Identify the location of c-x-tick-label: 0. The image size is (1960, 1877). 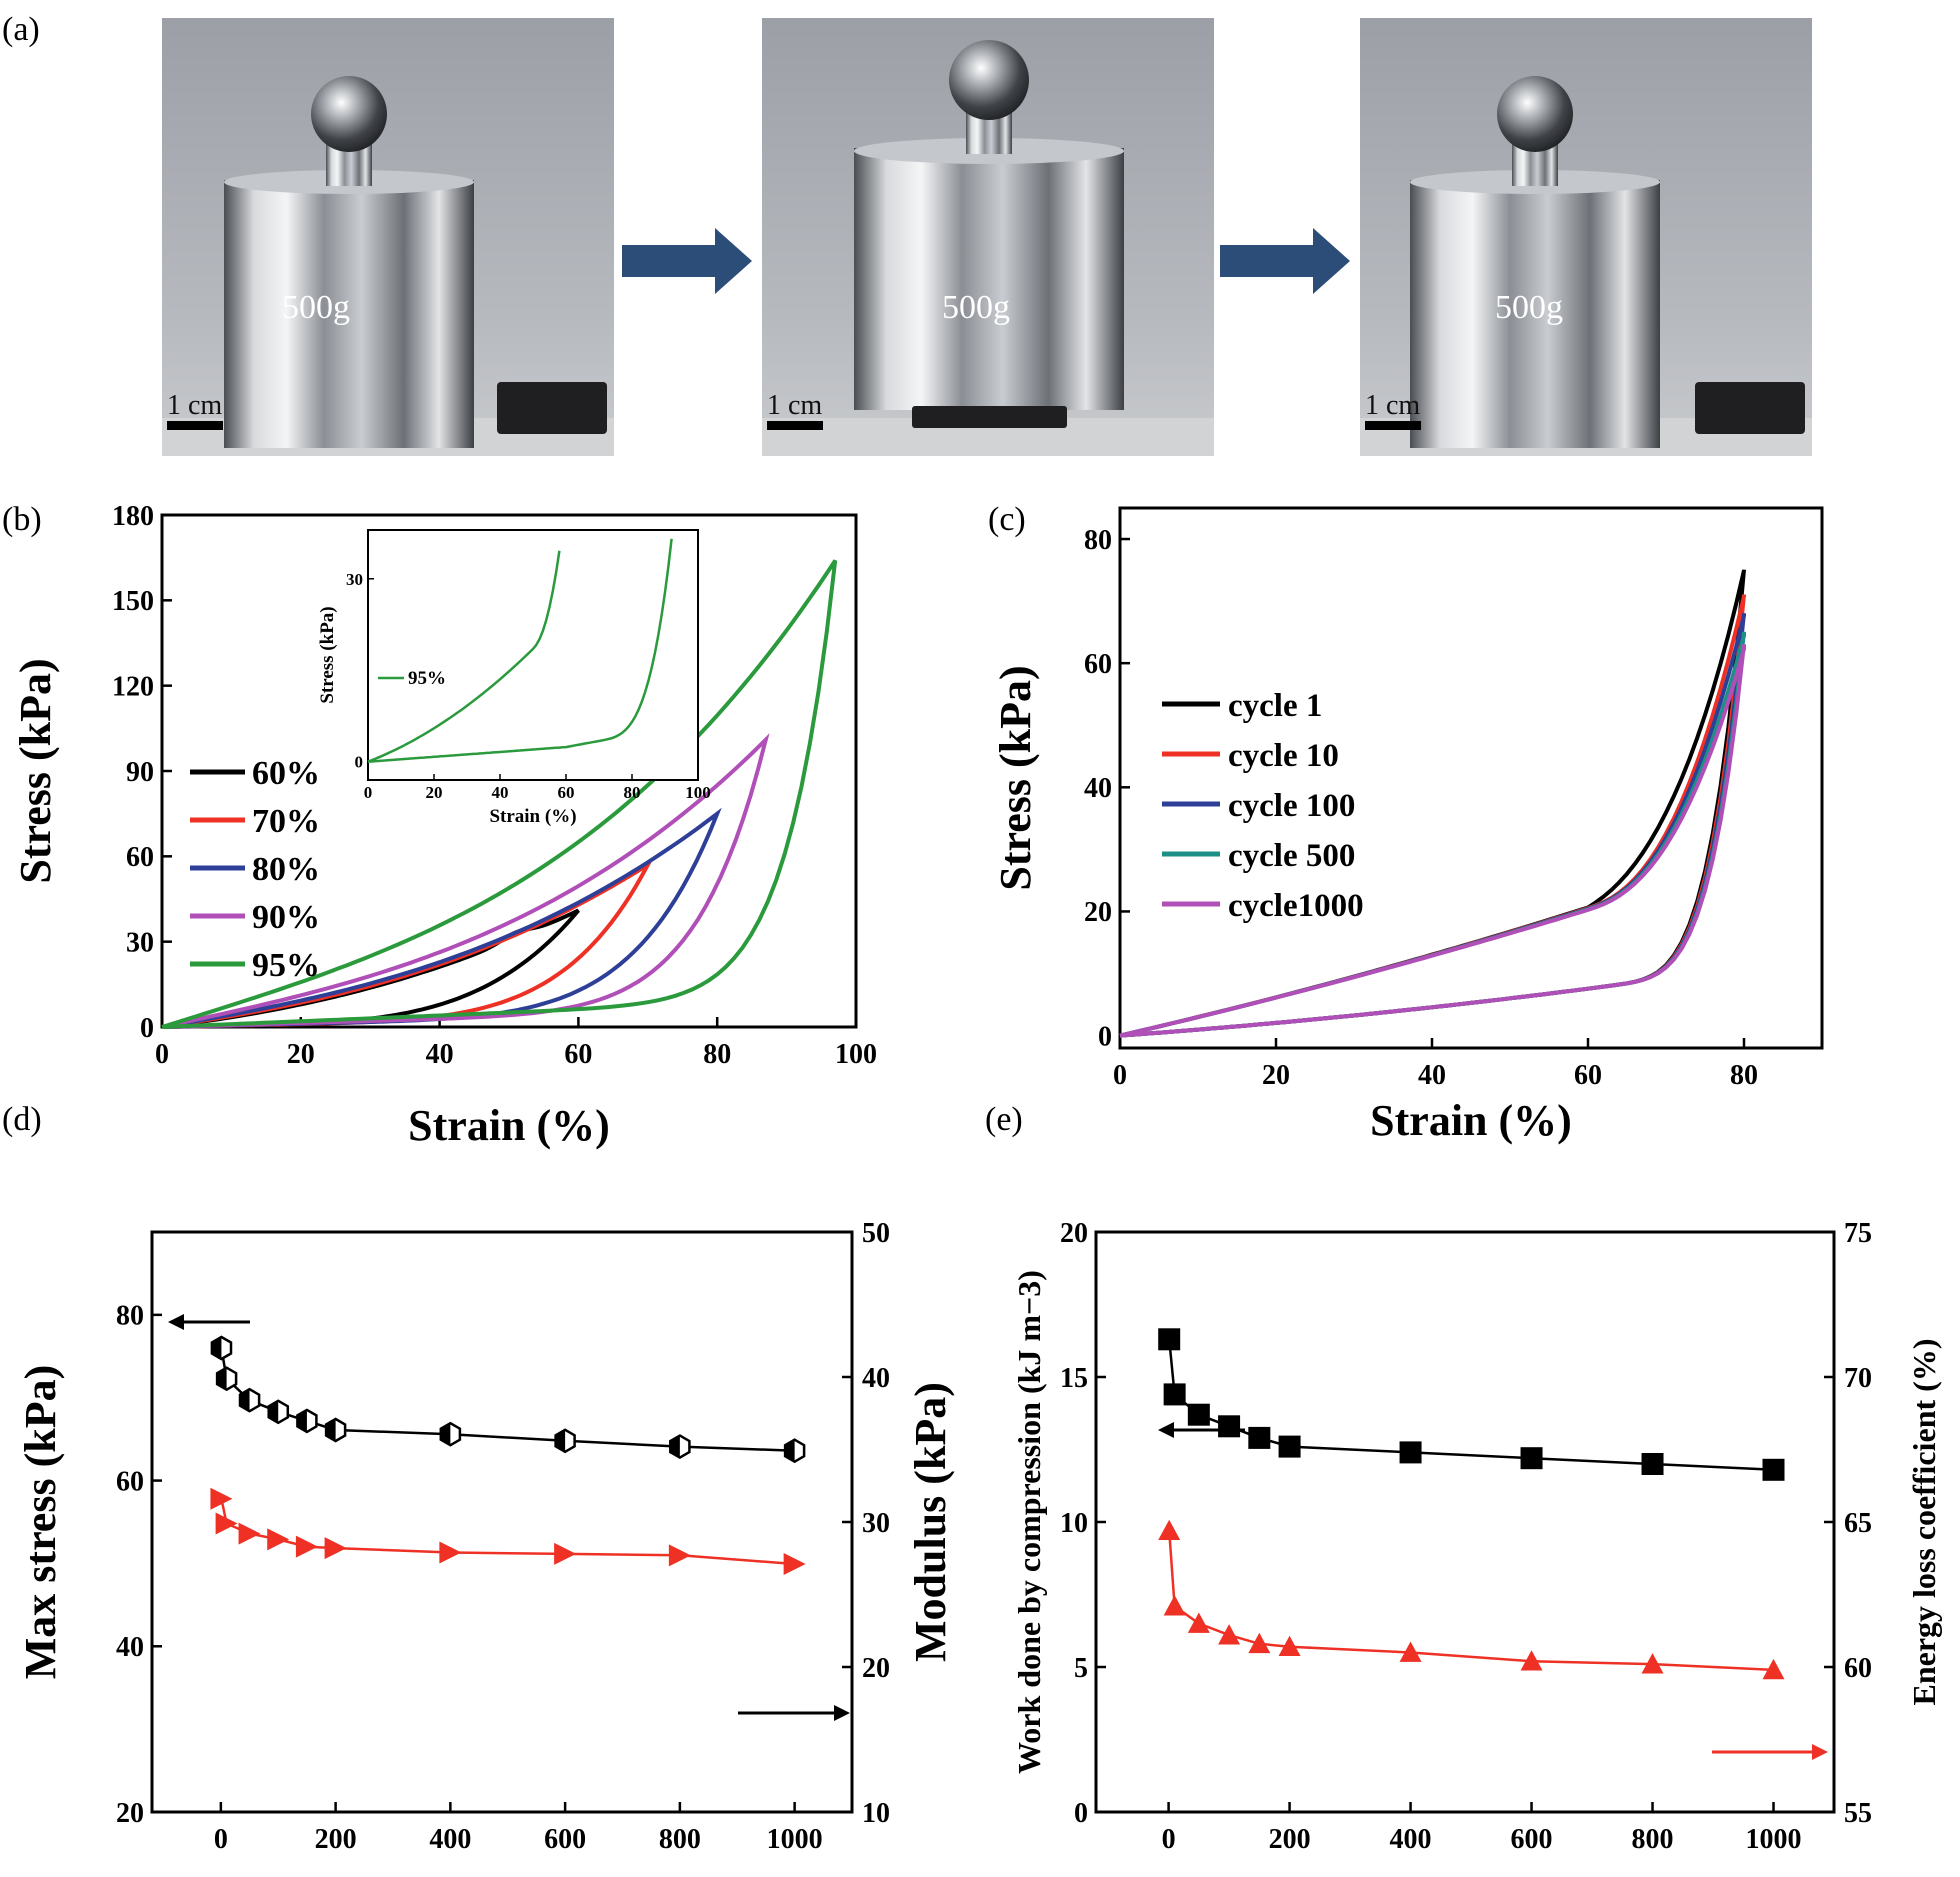
(1120, 1075).